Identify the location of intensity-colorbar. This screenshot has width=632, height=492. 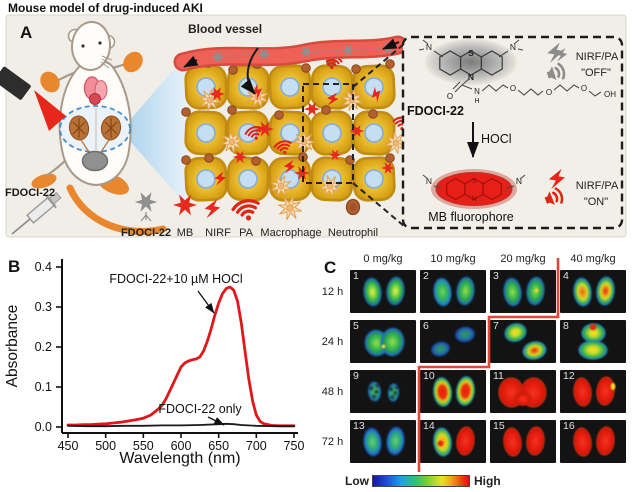
(421, 481).